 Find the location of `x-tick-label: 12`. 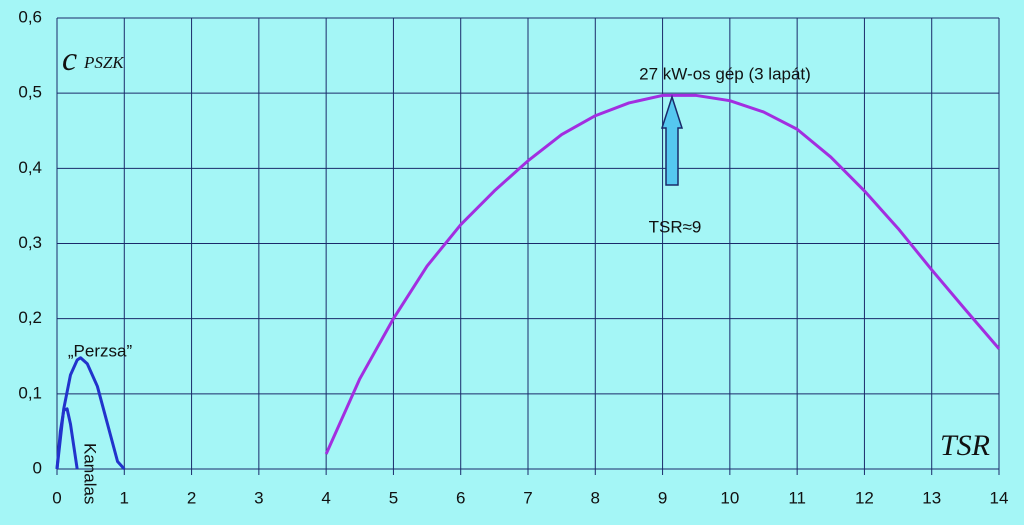

x-tick-label: 12 is located at coordinates (864, 497).